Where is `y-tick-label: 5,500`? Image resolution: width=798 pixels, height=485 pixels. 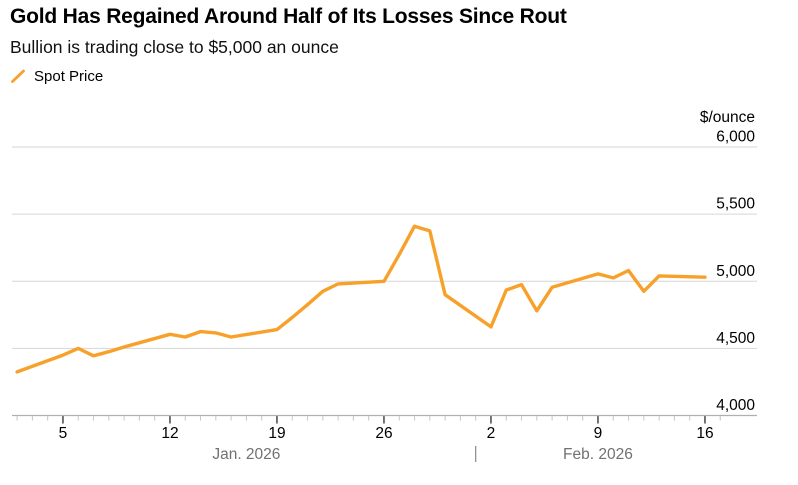 y-tick-label: 5,500 is located at coordinates (735, 204).